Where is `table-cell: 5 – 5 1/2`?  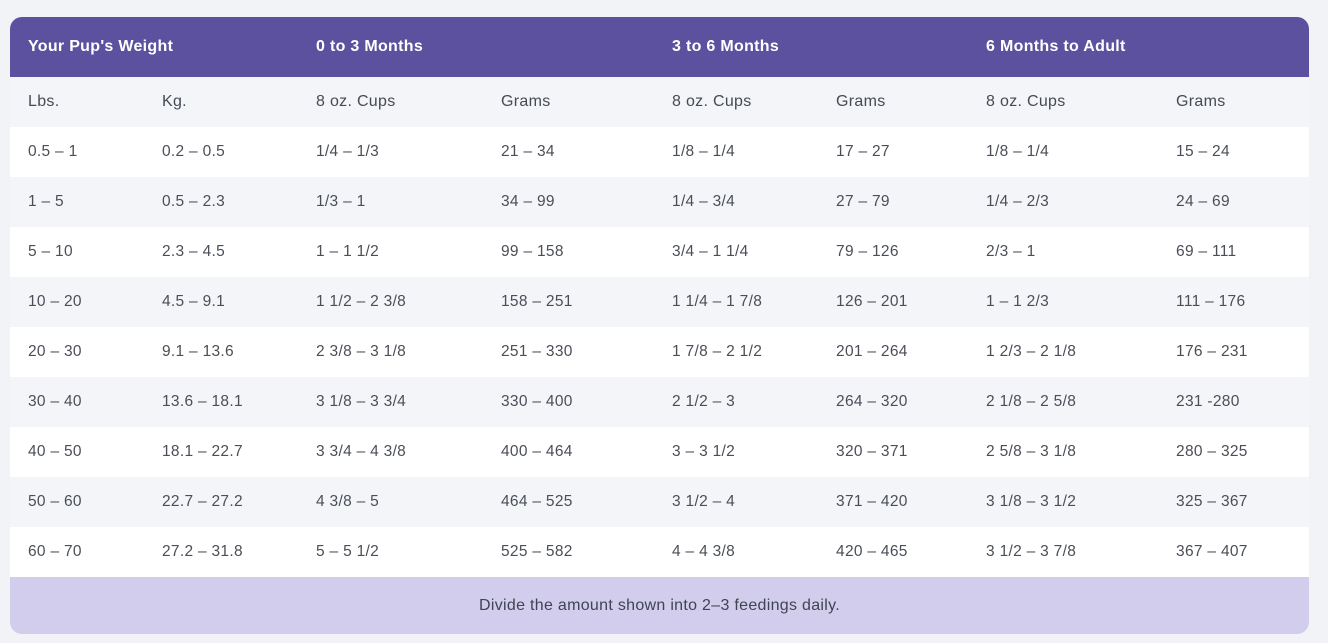
table-cell: 5 – 5 1/2 is located at coordinates (391, 552).